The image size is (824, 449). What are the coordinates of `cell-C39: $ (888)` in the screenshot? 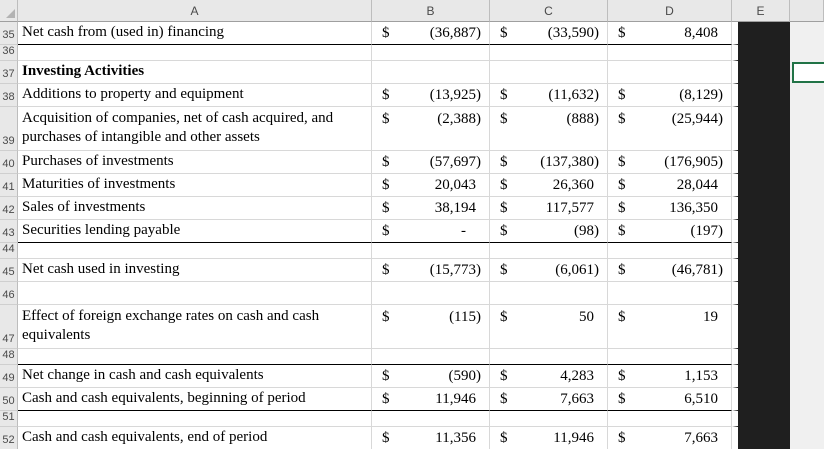 It's located at (549, 129).